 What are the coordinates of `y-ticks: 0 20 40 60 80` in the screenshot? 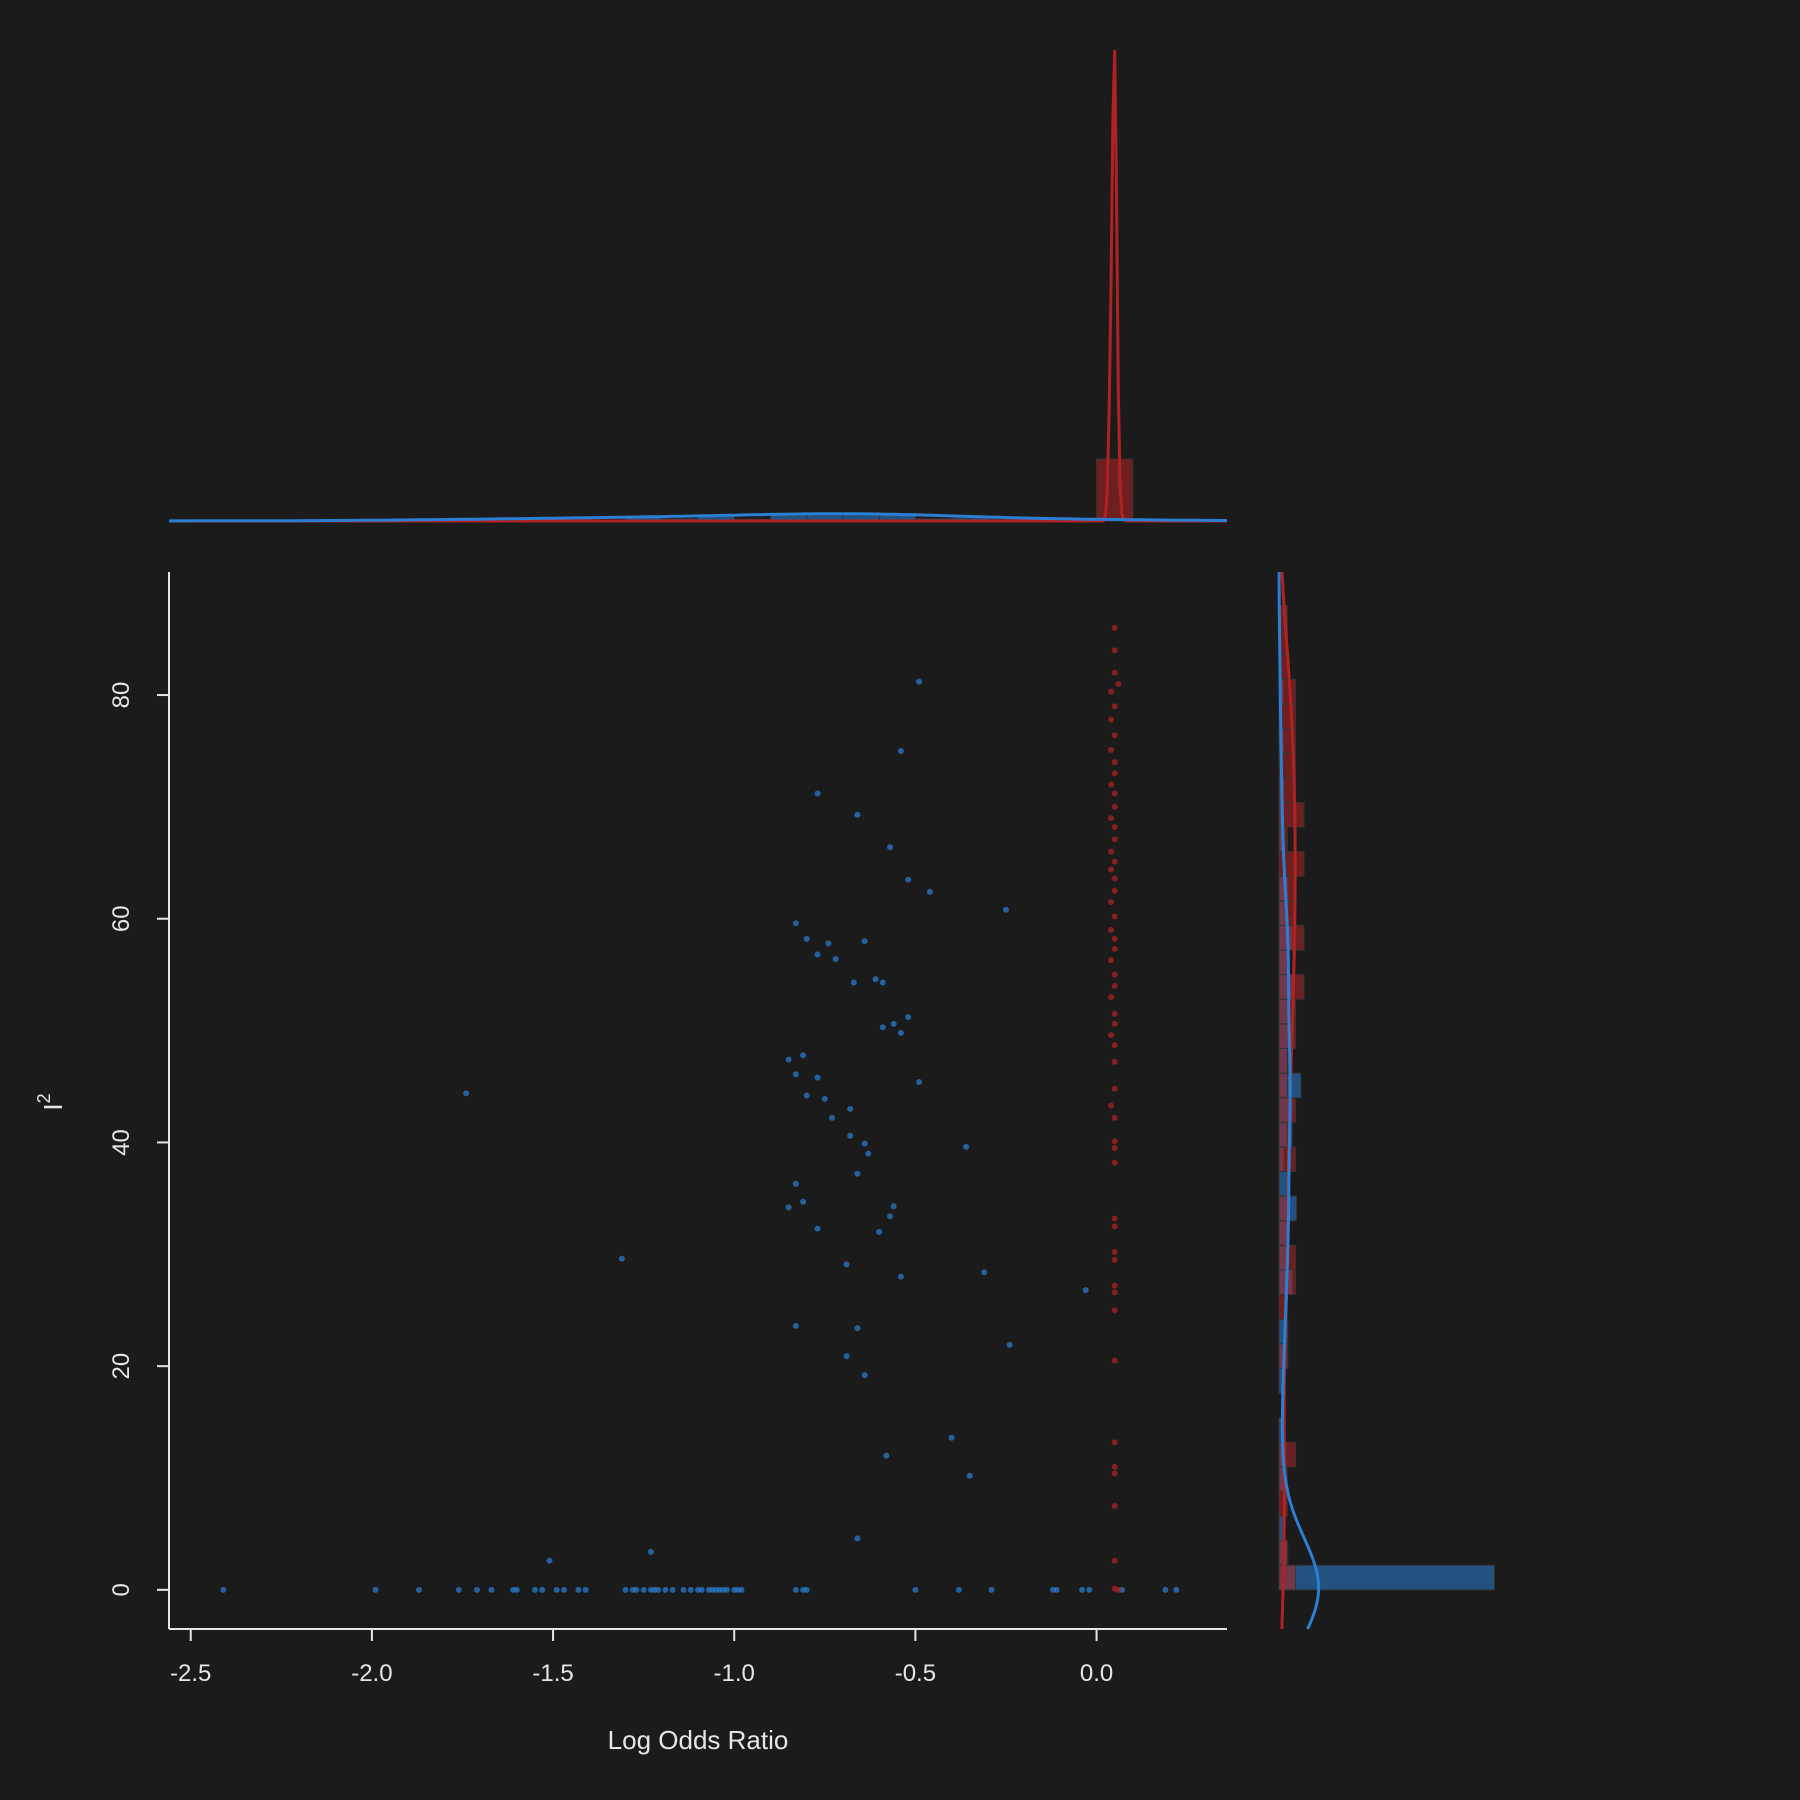 It's located at (138, 1139).